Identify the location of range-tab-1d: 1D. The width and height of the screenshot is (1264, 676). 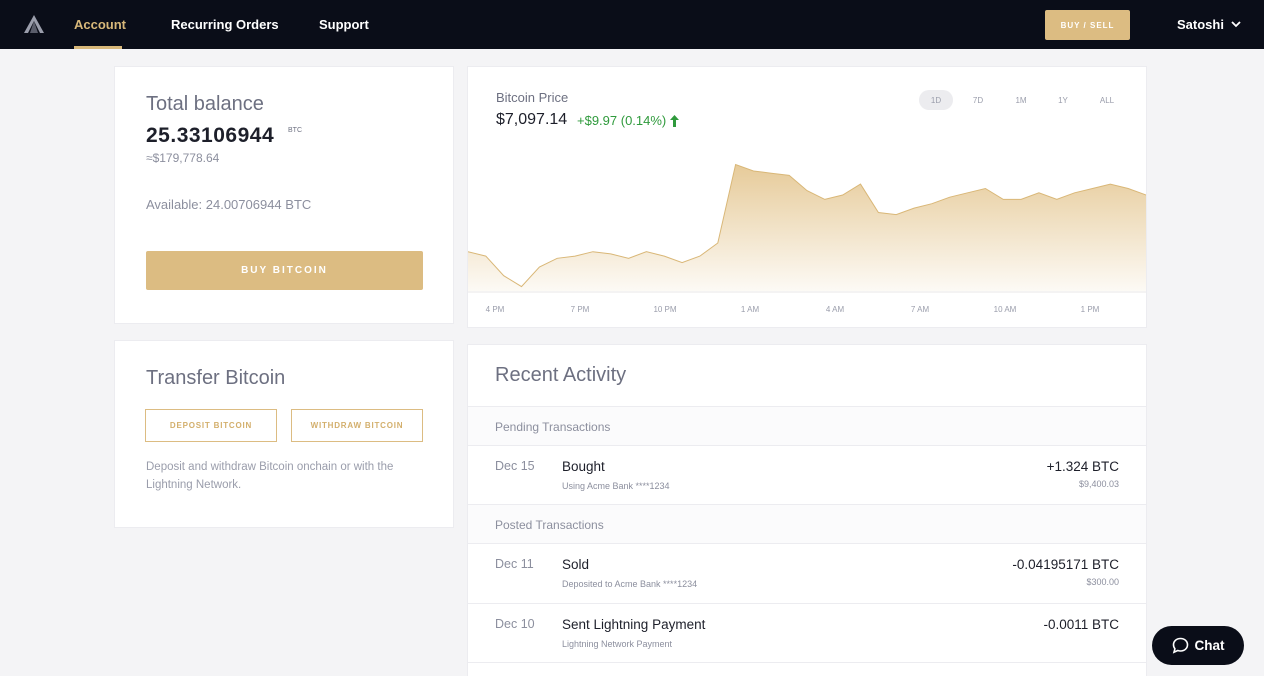
(936, 100).